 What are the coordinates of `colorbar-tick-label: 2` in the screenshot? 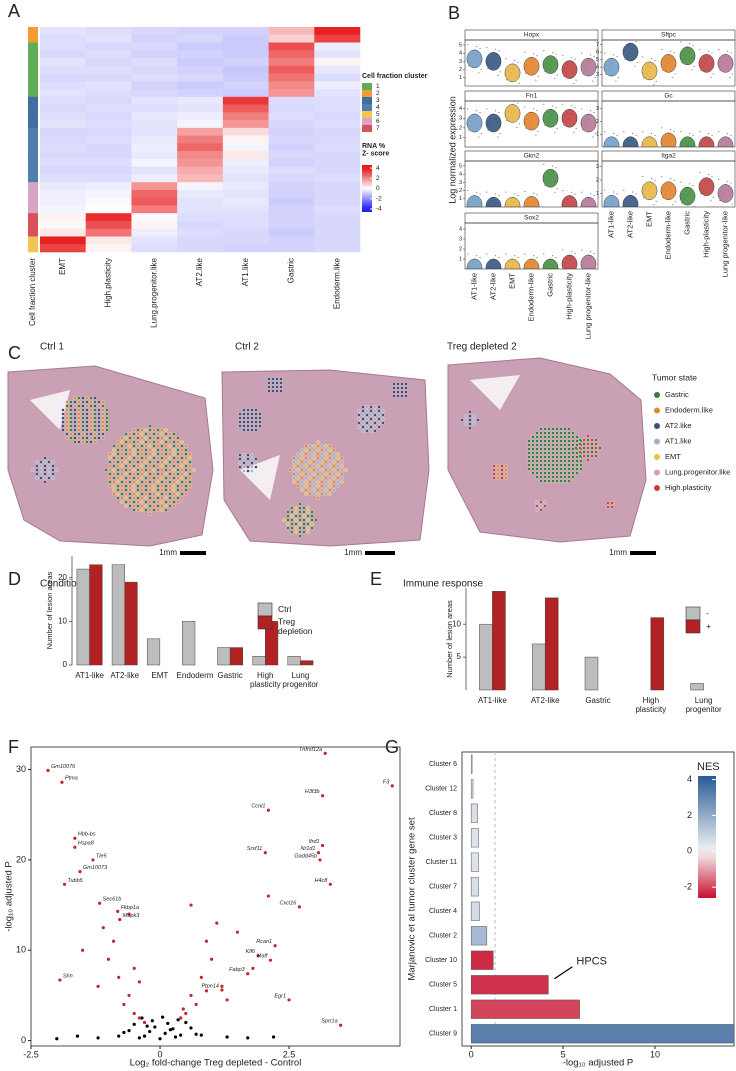 It's located at (689, 815).